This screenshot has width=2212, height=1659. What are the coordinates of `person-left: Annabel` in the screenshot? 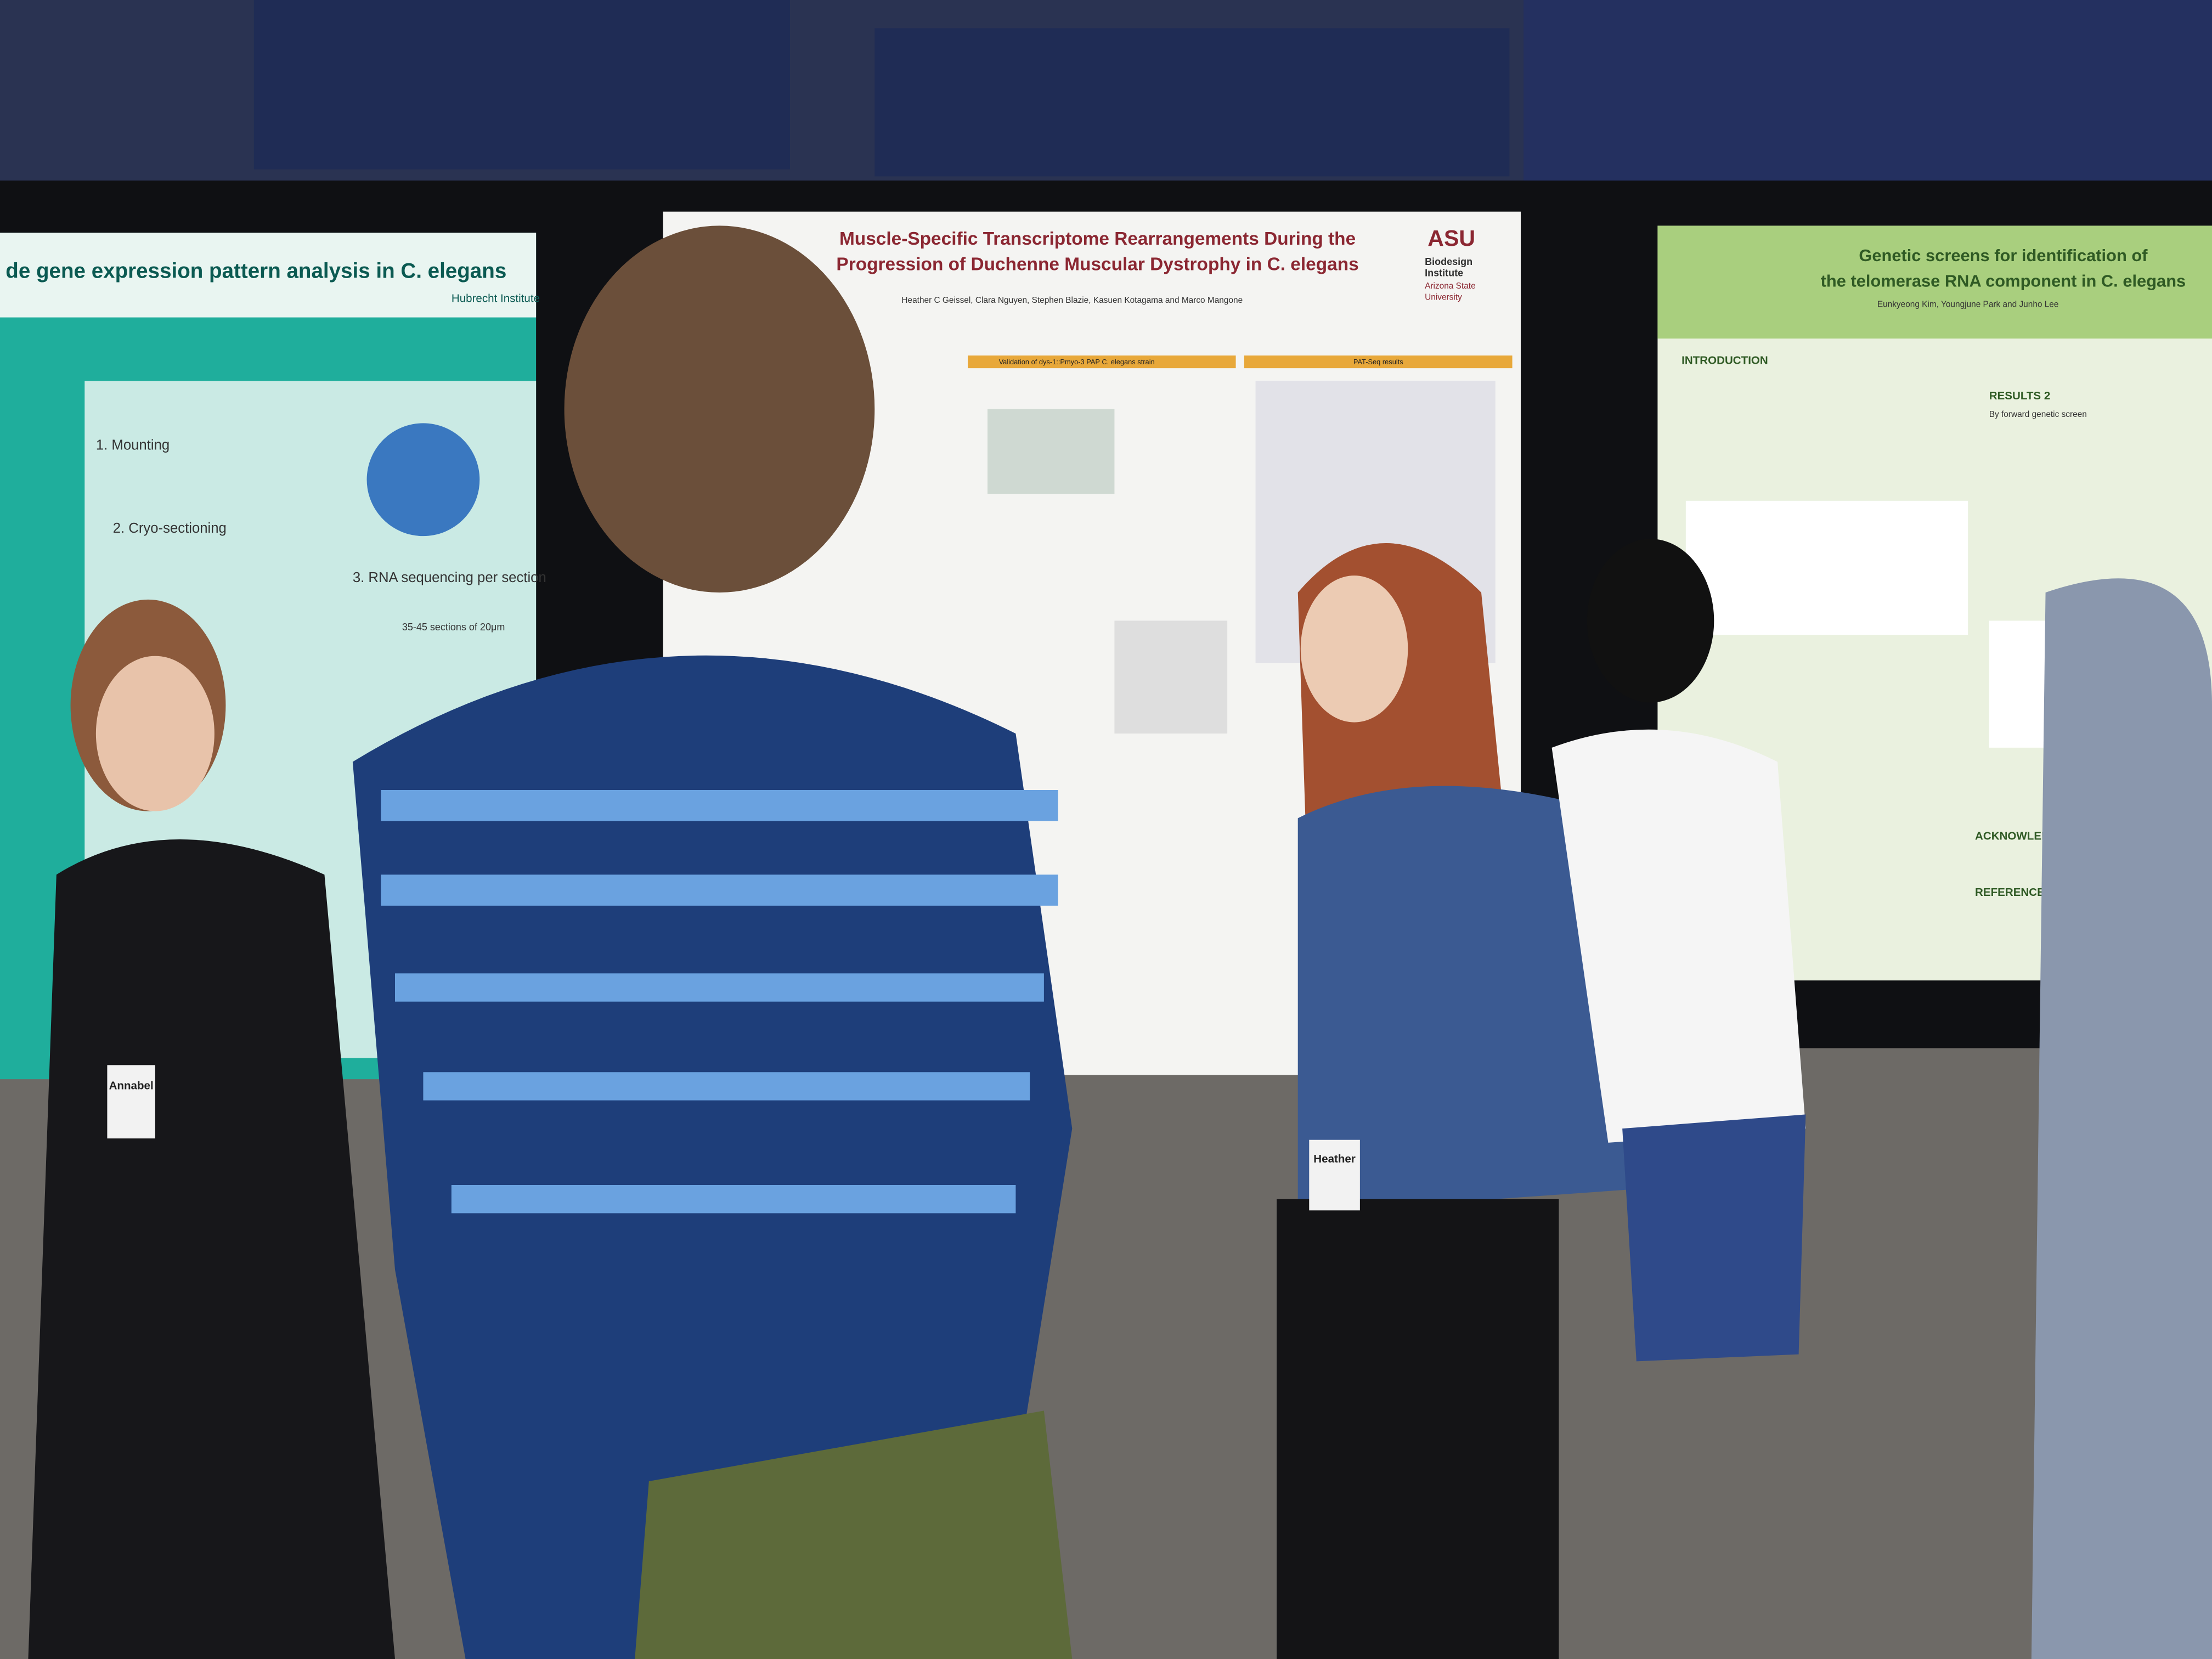 It's located at (211, 1129).